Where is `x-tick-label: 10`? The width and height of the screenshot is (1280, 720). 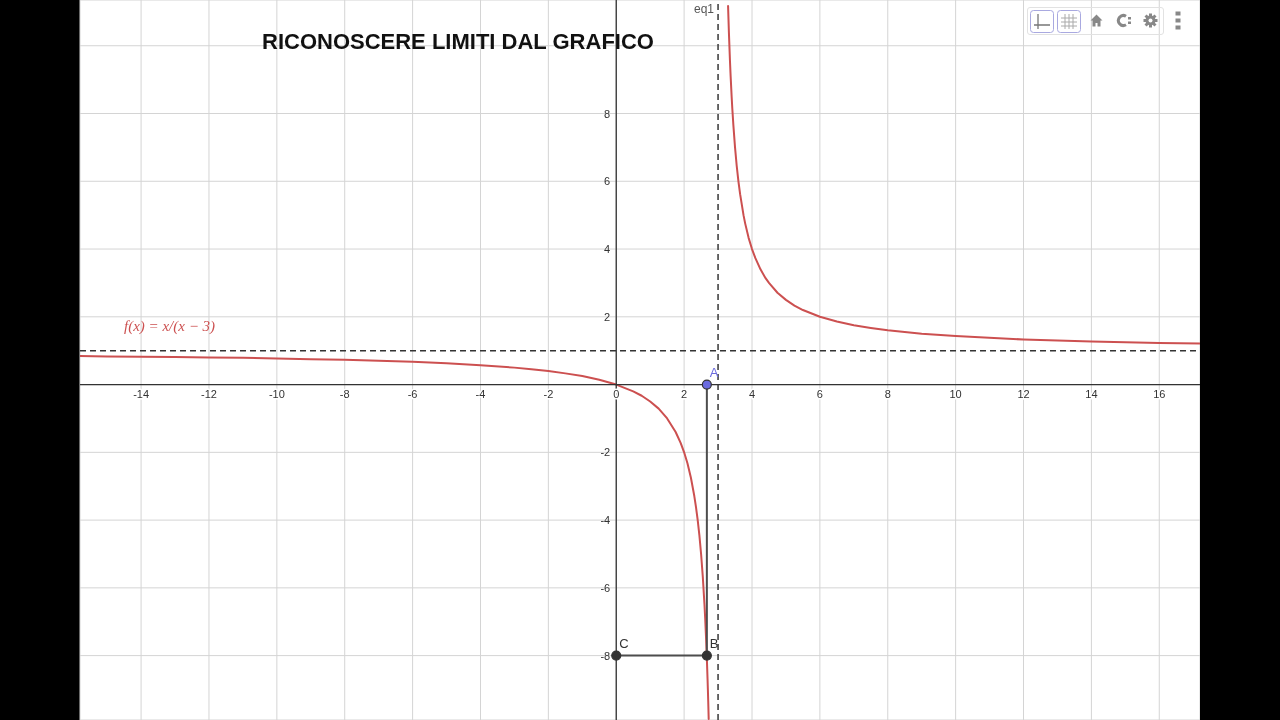 x-tick-label: 10 is located at coordinates (955, 393).